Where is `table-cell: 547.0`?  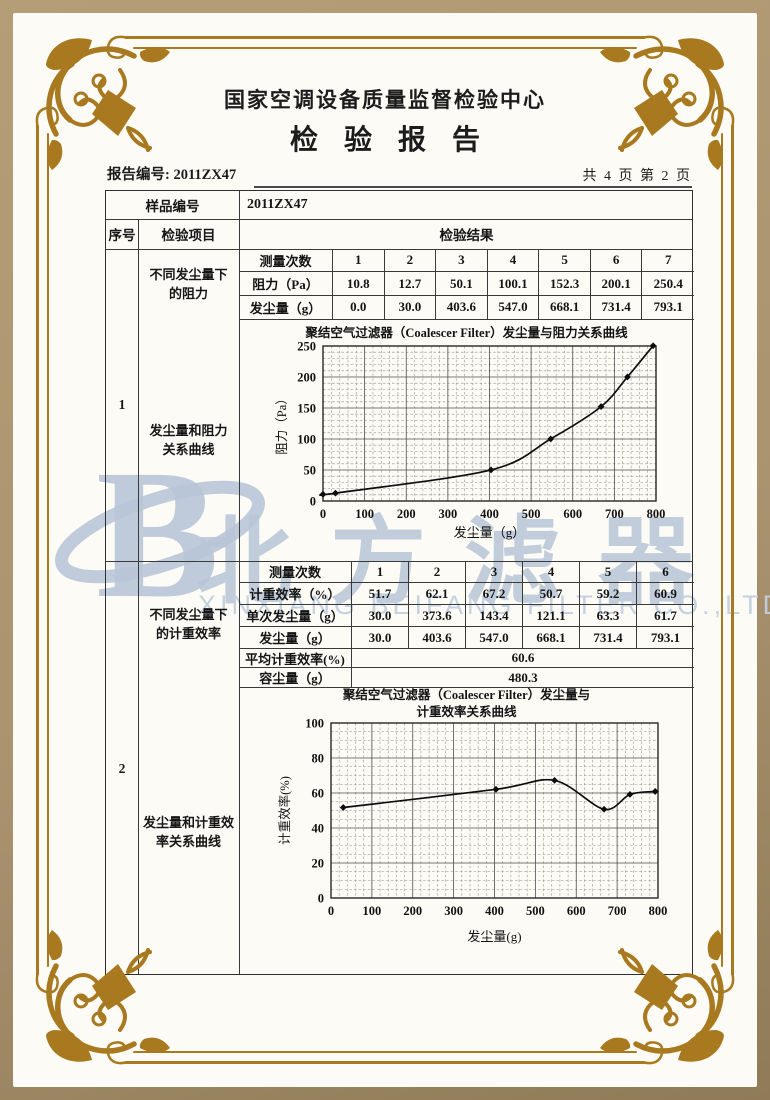 table-cell: 547.0 is located at coordinates (514, 307).